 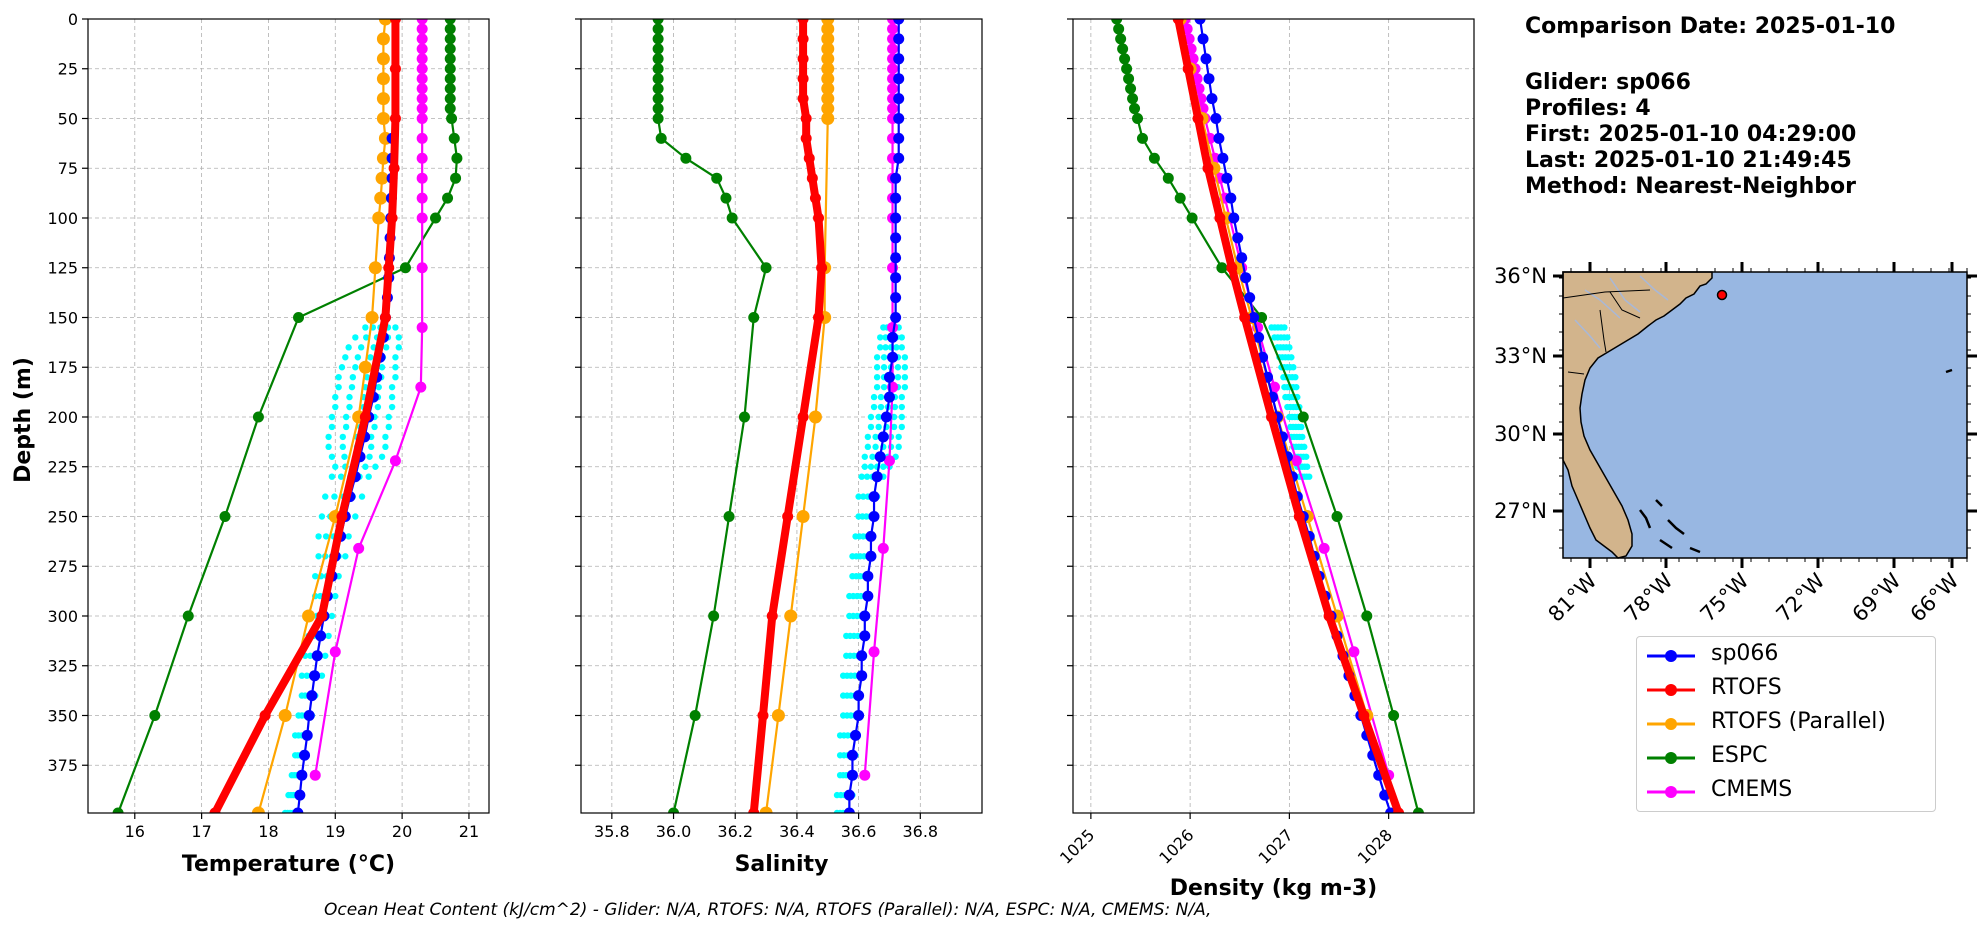 I want to click on y-tick-label: 125, so click(x=62, y=268).